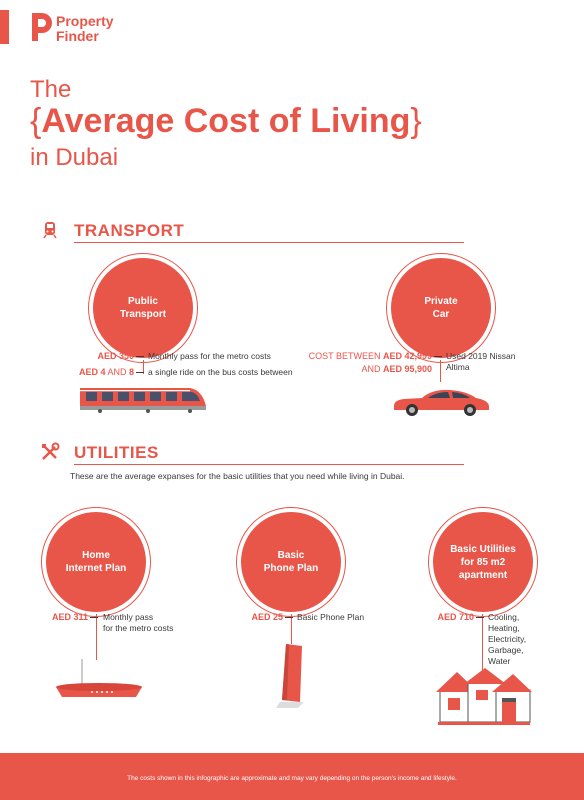 The height and width of the screenshot is (800, 584). What do you see at coordinates (220, 372) in the screenshot?
I see `public-desc-2: a single ride on the bus costs between` at bounding box center [220, 372].